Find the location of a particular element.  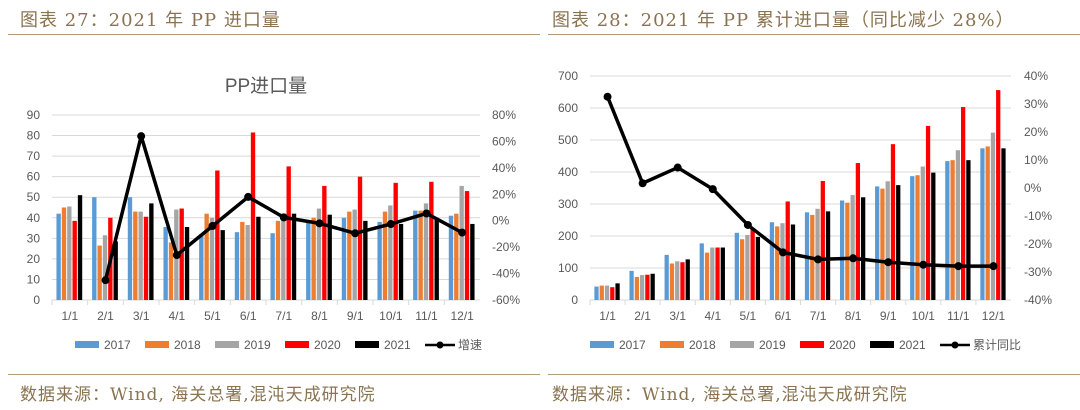

y-tick-label: 100 is located at coordinates (568, 268).